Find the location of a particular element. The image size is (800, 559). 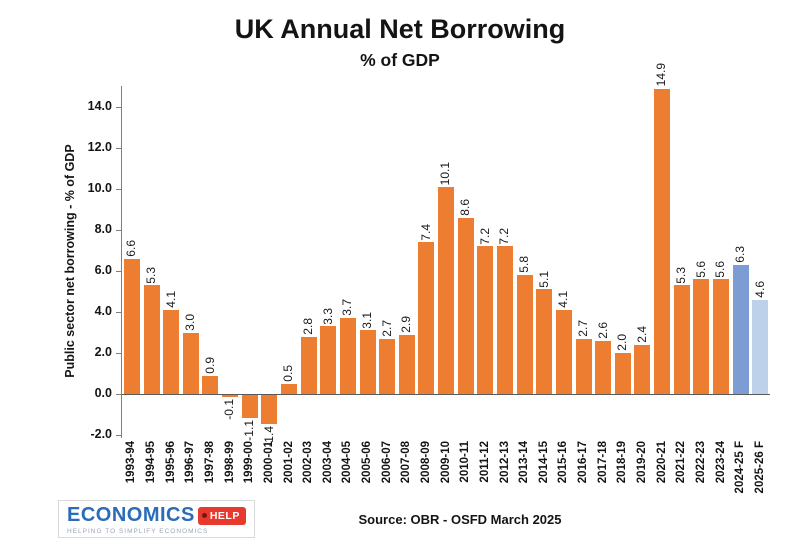

bar-value-text: 5.8 is located at coordinates (523, 265).